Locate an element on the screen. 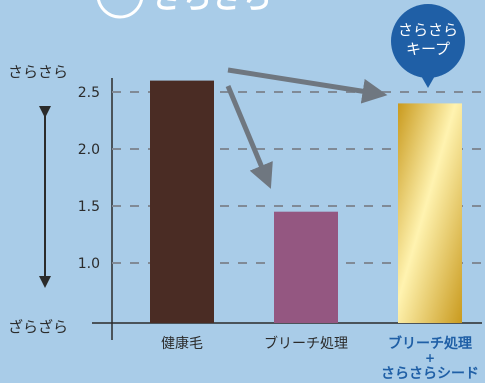 This screenshot has width=485, height=383. arrow-to-gold-bar is located at coordinates (307, 85).